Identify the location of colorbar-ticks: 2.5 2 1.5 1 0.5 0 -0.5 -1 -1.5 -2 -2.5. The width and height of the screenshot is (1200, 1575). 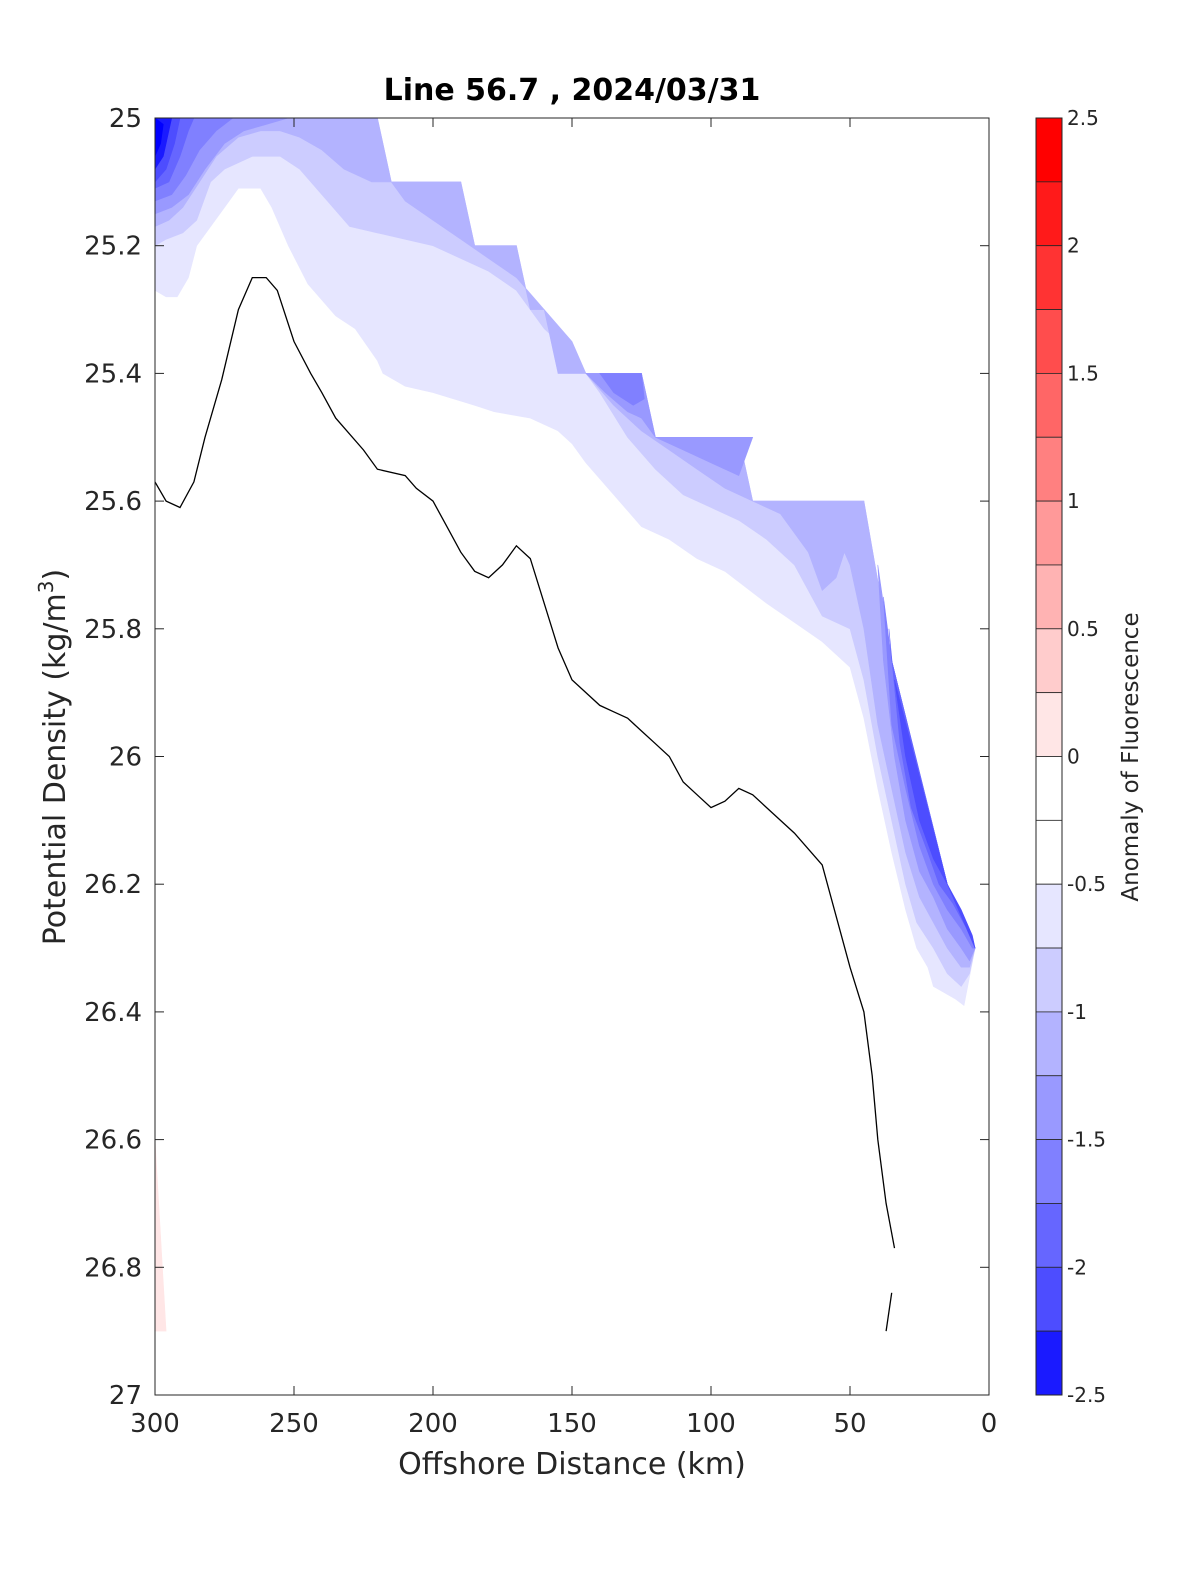
(1086, 756).